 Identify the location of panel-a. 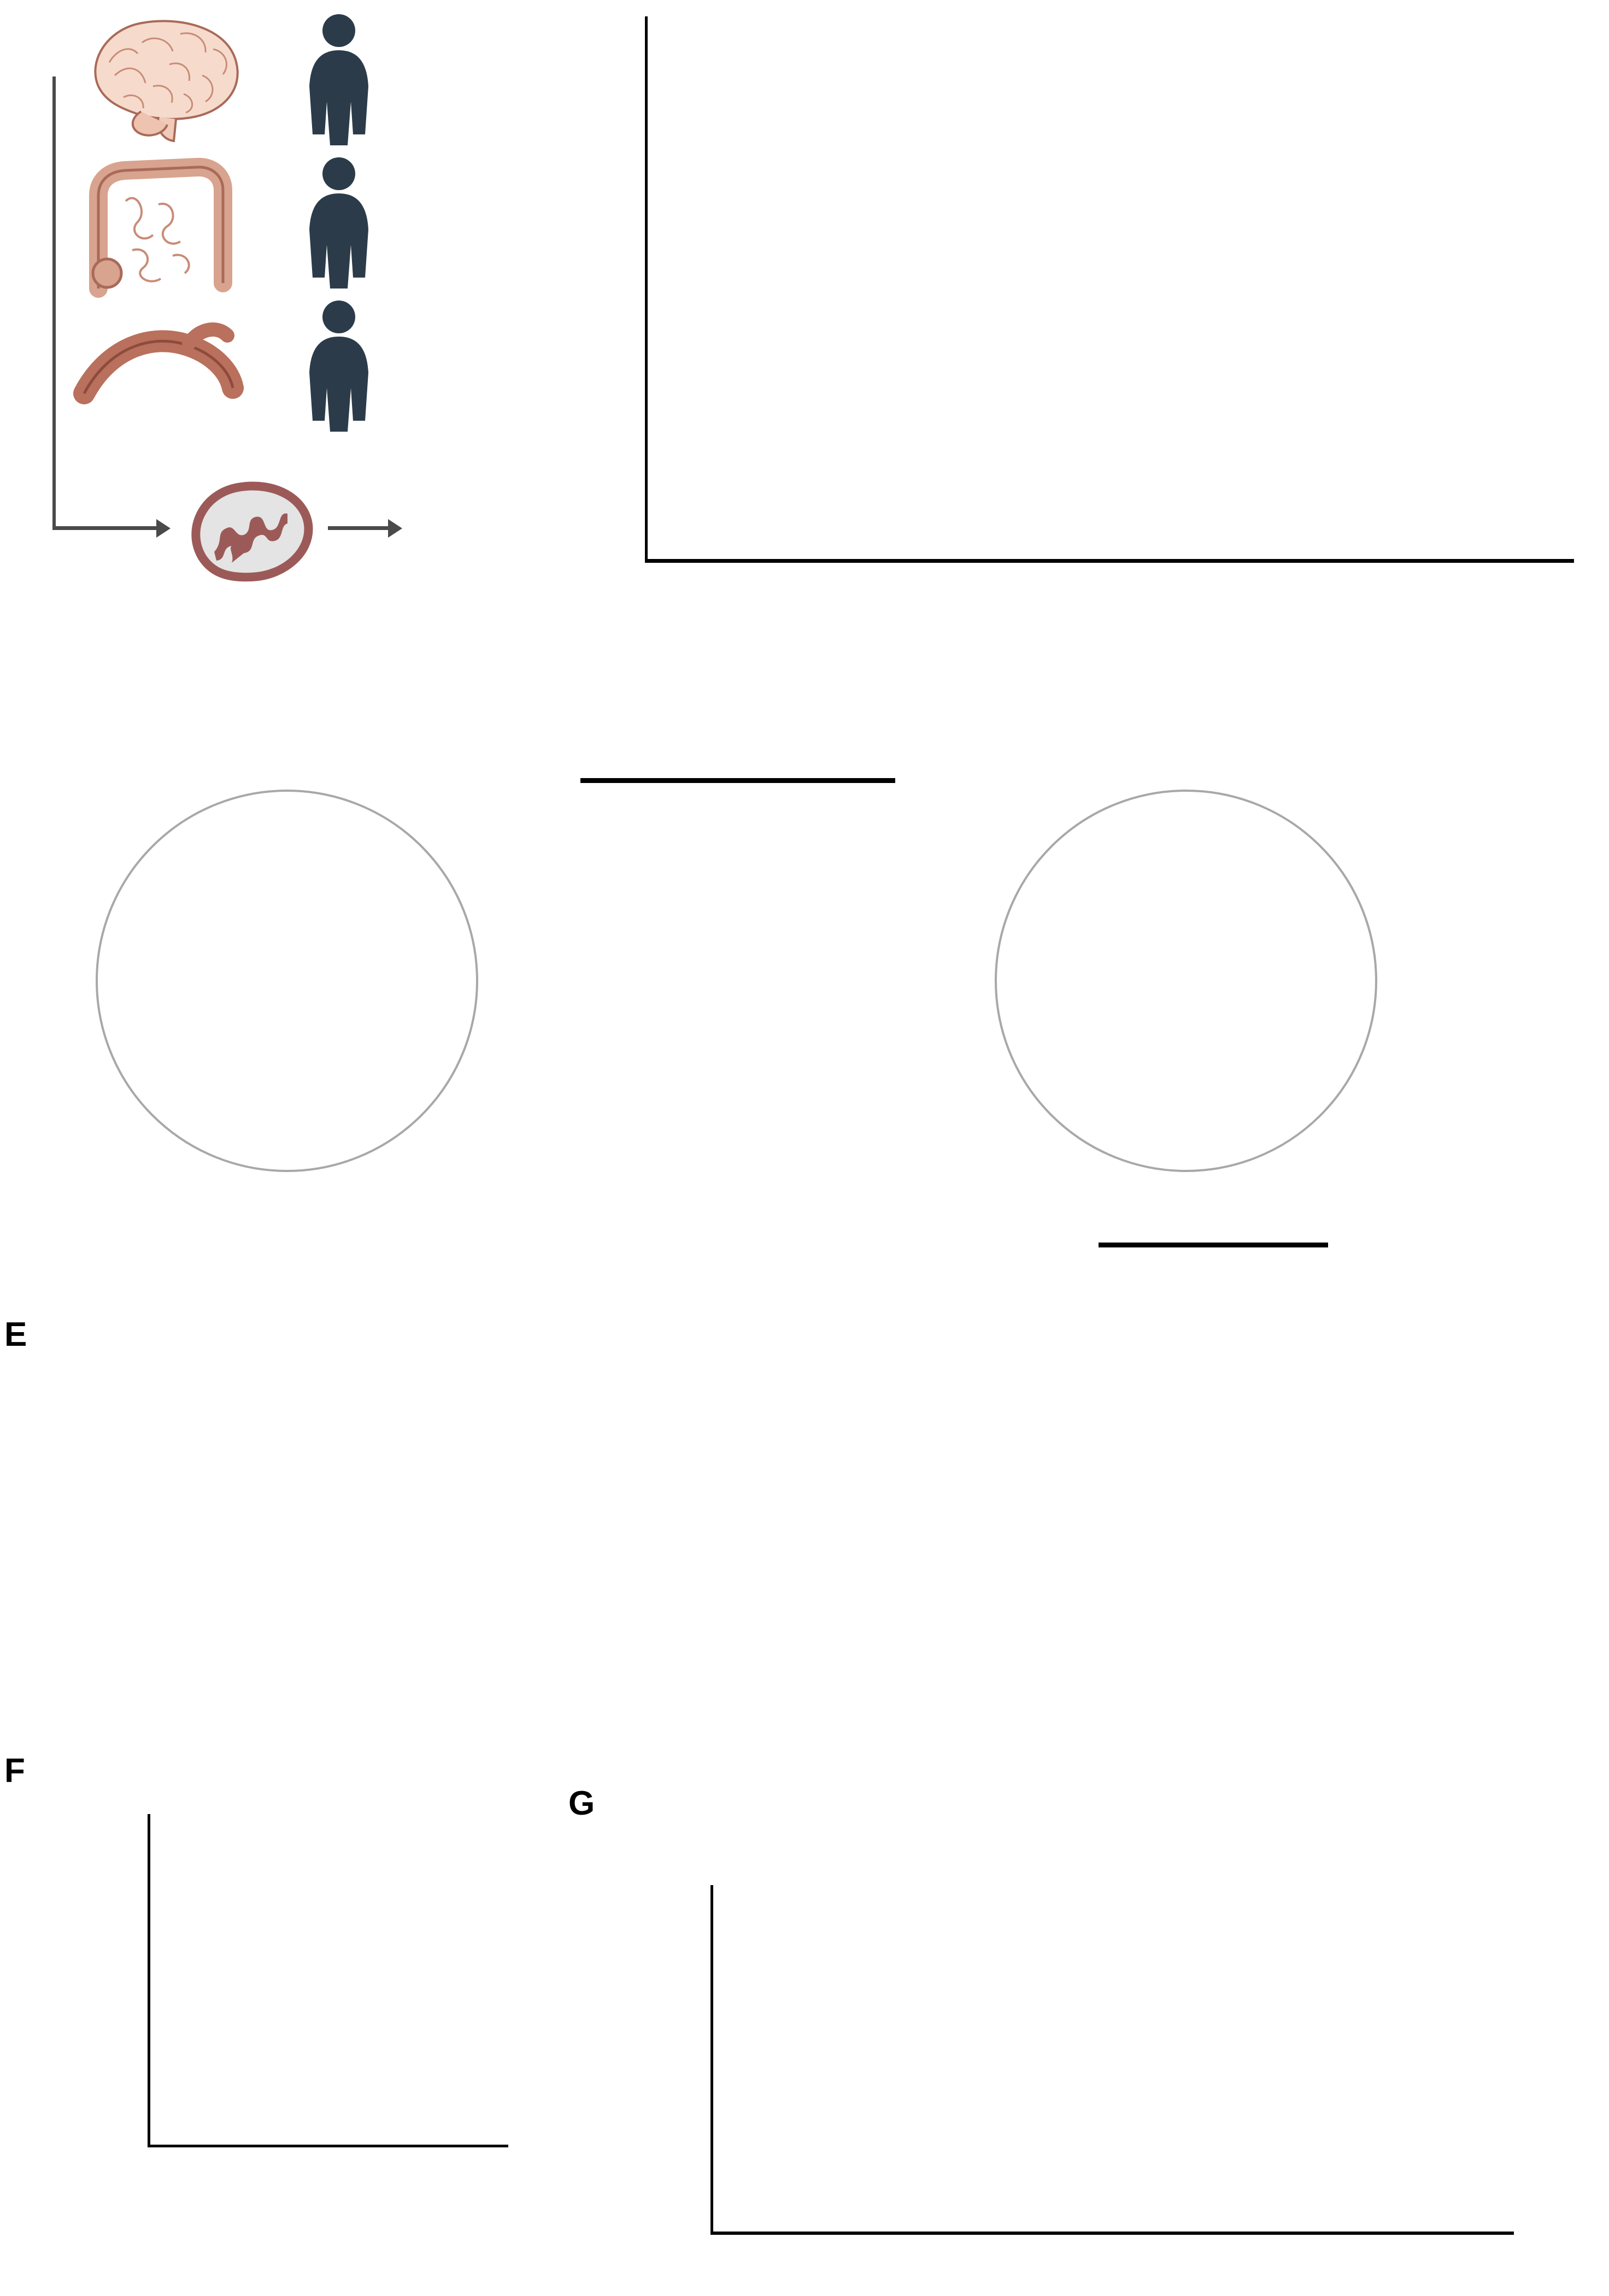
(273, 352).